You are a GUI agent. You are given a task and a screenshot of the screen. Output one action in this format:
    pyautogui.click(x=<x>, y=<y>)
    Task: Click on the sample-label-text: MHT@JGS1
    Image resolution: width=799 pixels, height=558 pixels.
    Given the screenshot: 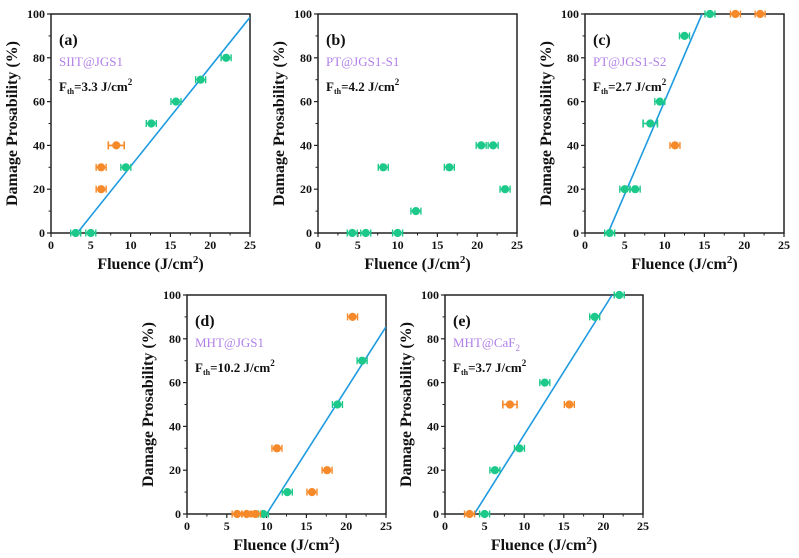 What is the action you would take?
    pyautogui.click(x=229, y=342)
    